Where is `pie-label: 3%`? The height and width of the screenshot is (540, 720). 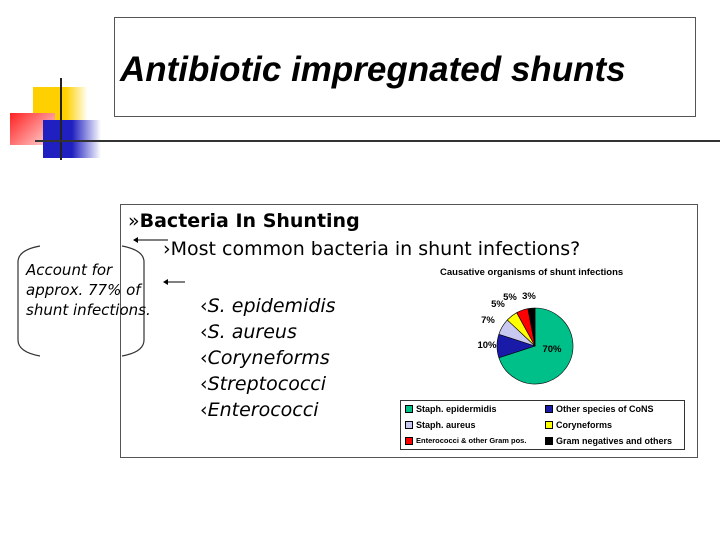 pie-label: 3% is located at coordinates (529, 296).